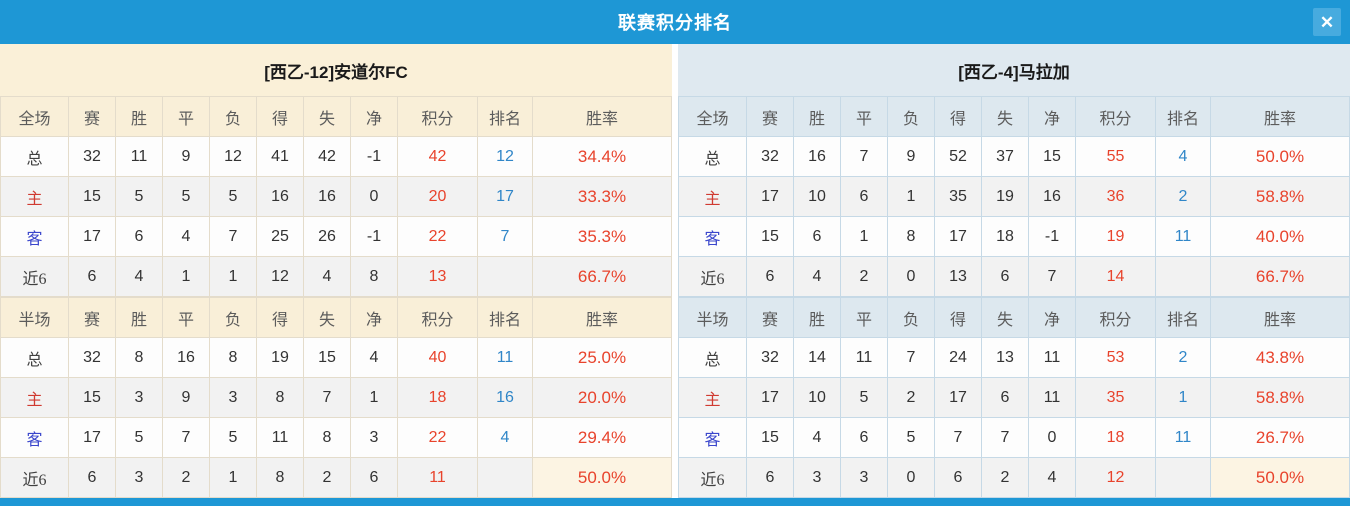 The image size is (1350, 506). What do you see at coordinates (1052, 196) in the screenshot?
I see `stat-cell: 16` at bounding box center [1052, 196].